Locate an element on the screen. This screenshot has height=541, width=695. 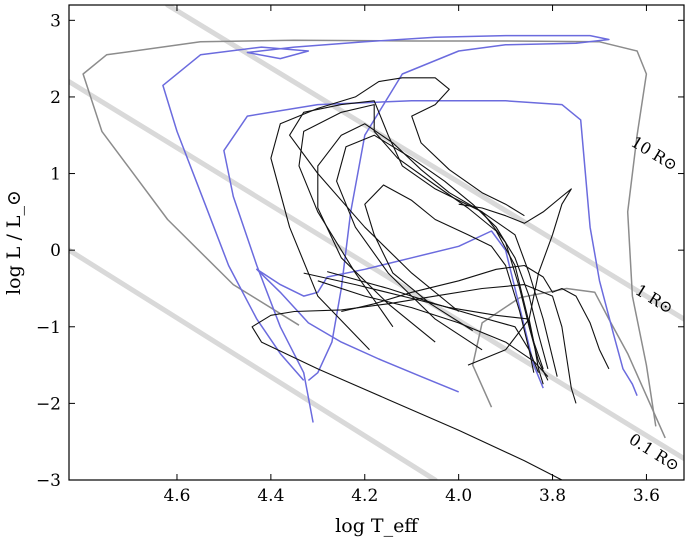
blue-track is located at coordinates (400, 311).